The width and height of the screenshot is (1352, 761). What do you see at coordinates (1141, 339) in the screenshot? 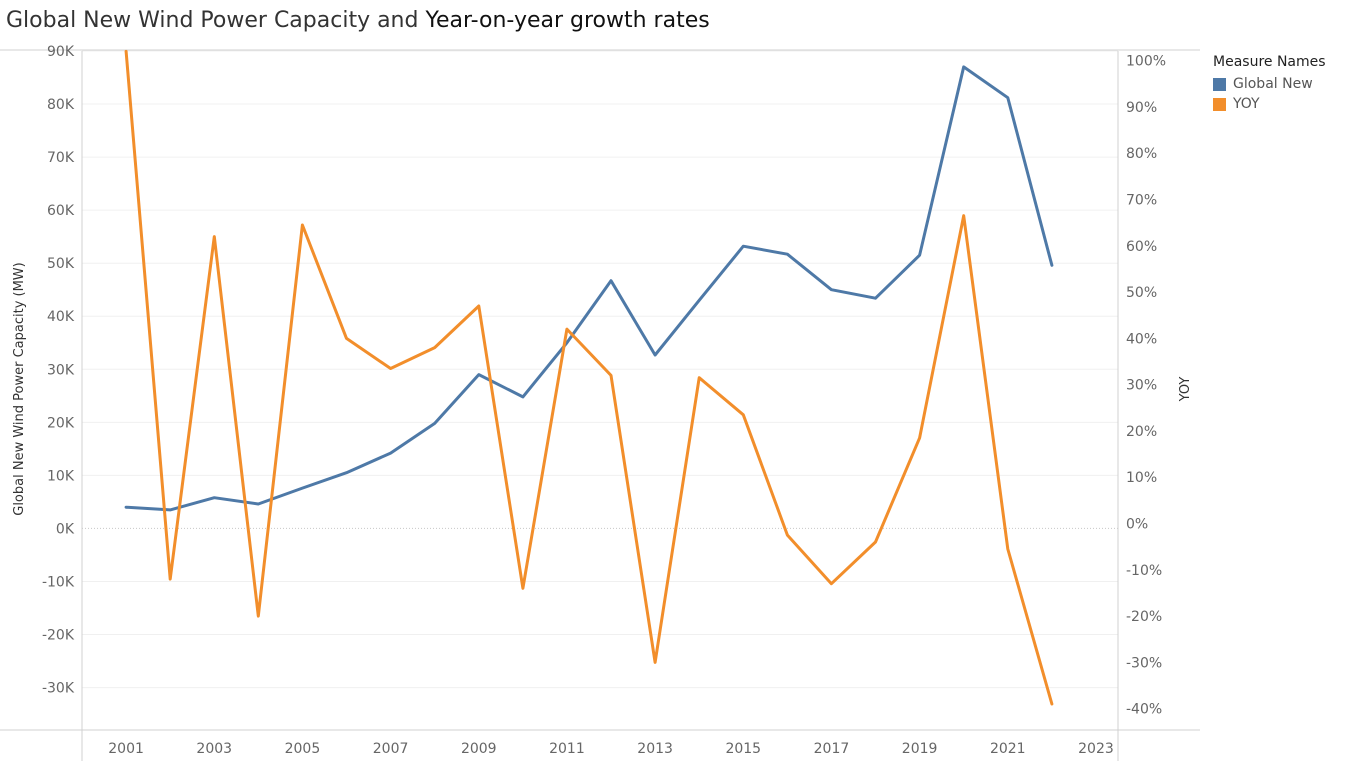
I see `right-tick-label: 40%` at bounding box center [1141, 339].